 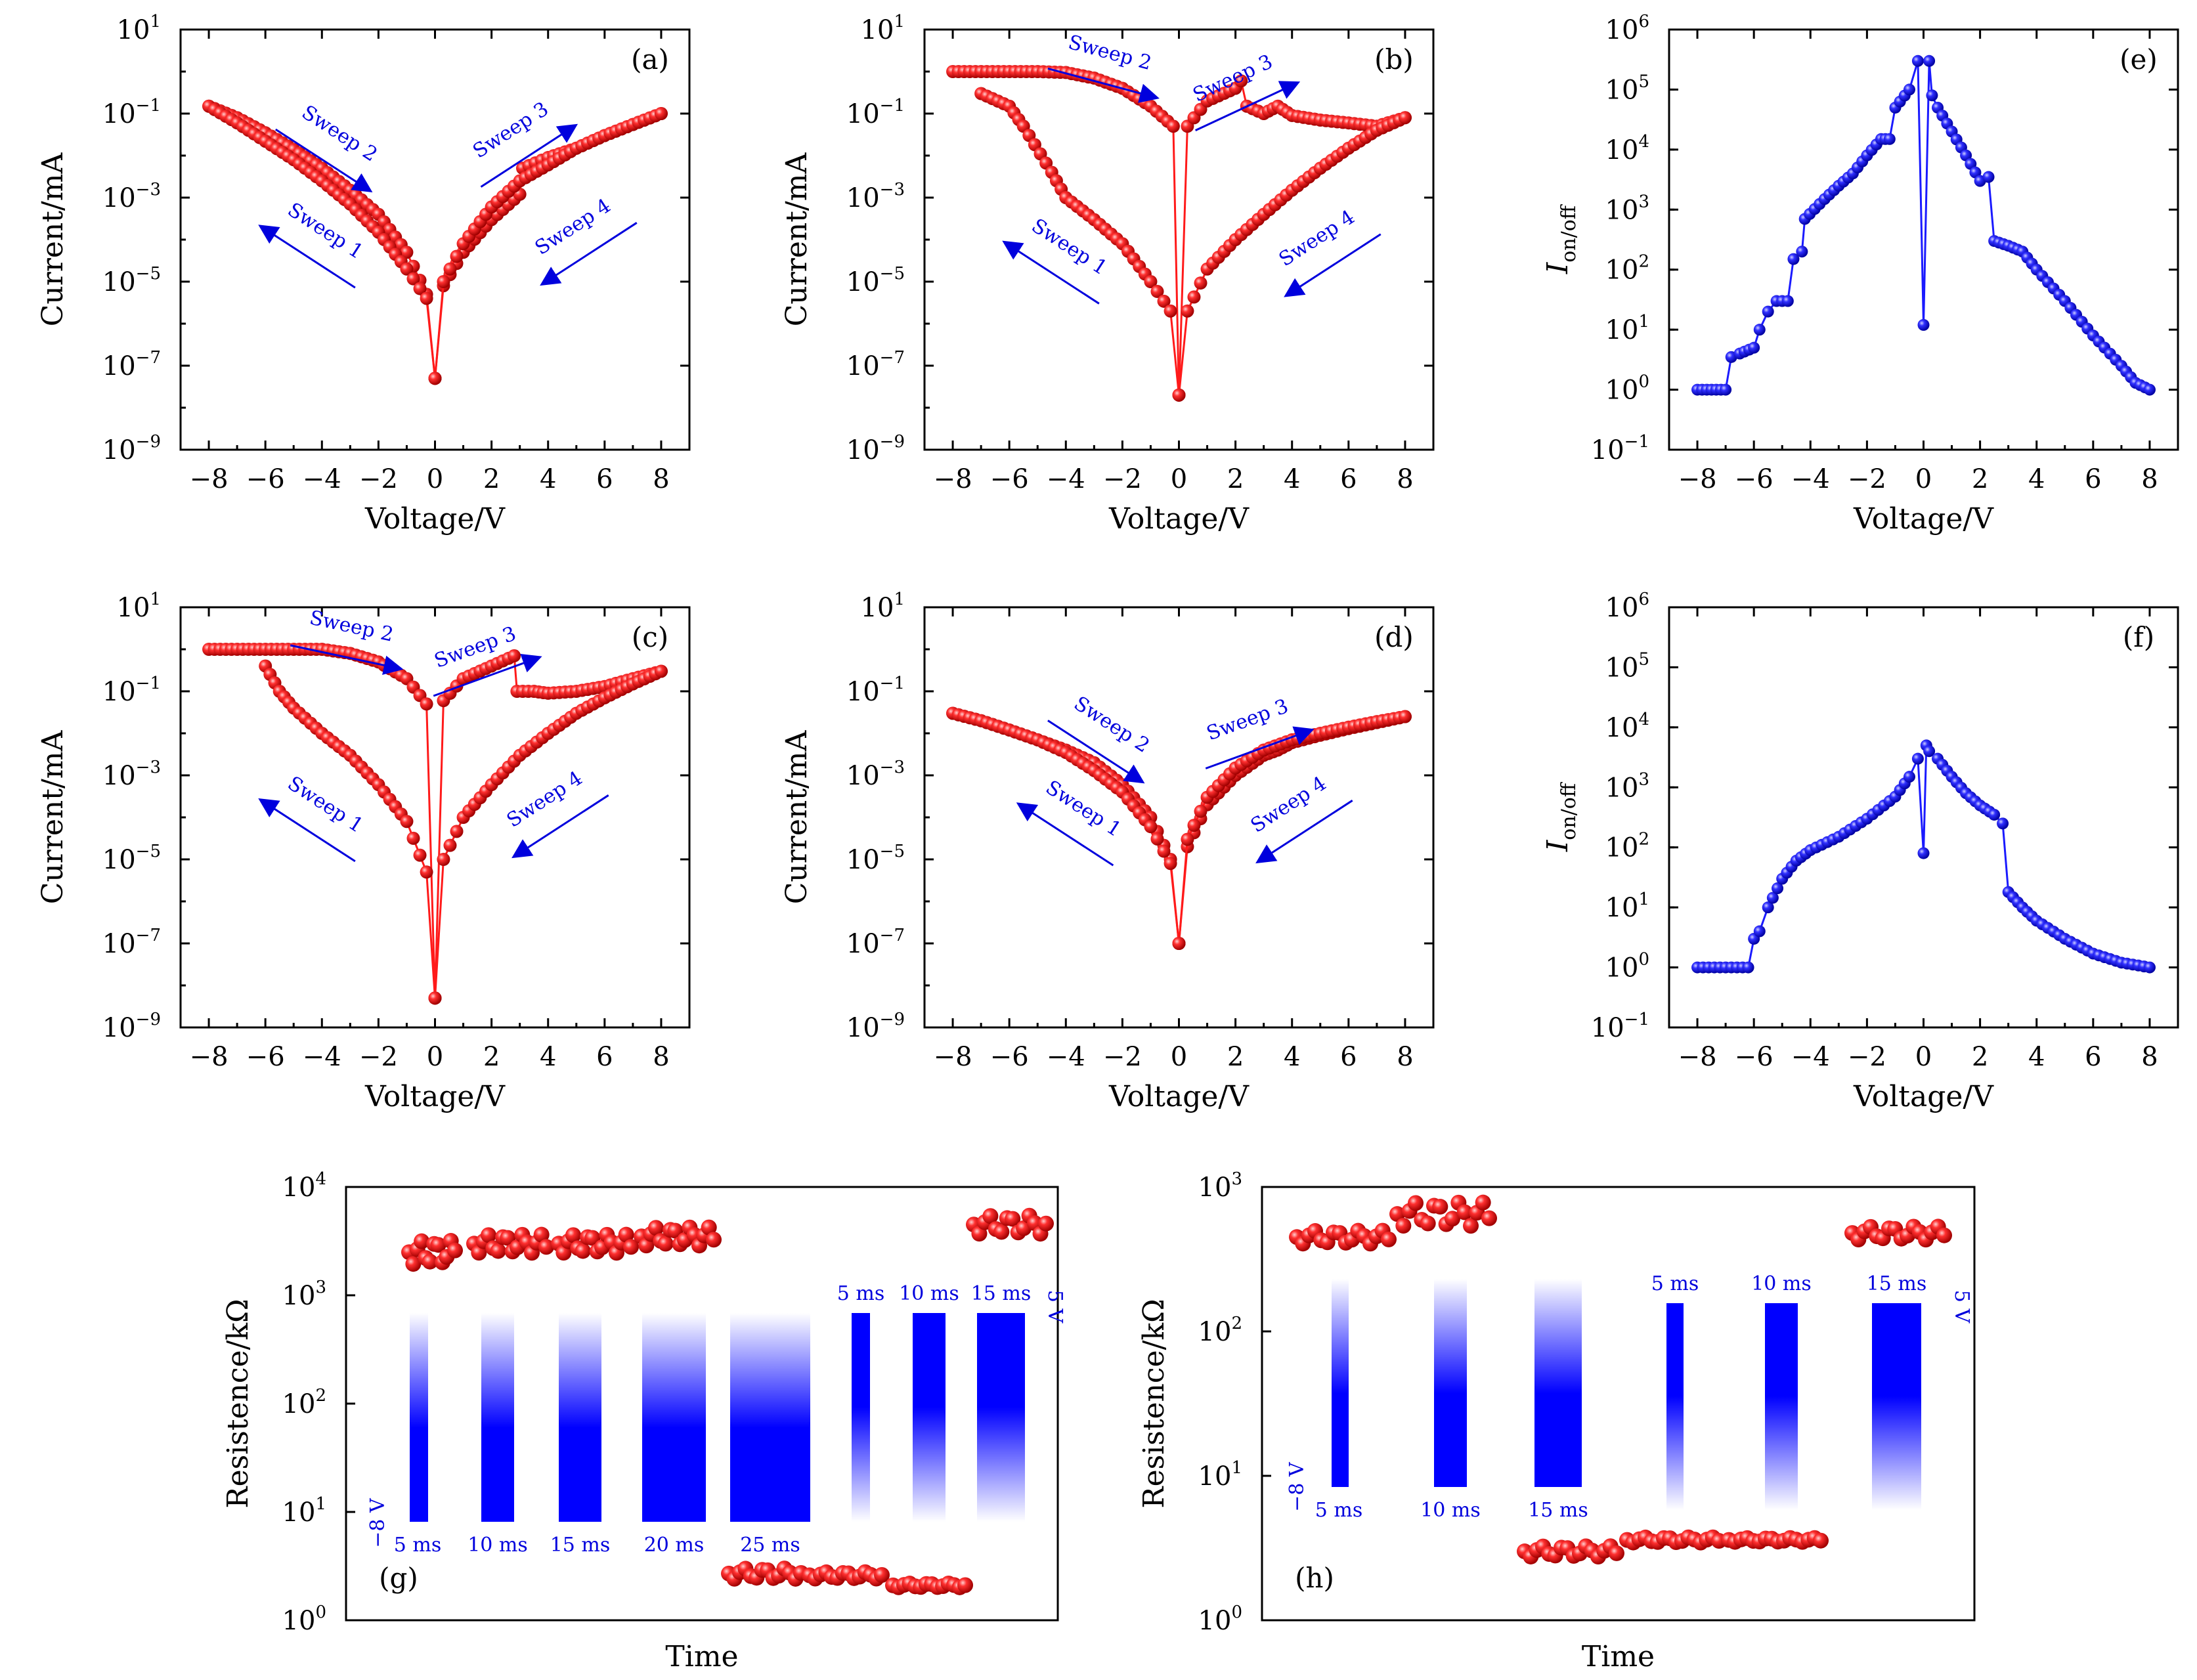 What do you see at coordinates (1248, 720) in the screenshot?
I see `sweep-annotation: Sweep 3` at bounding box center [1248, 720].